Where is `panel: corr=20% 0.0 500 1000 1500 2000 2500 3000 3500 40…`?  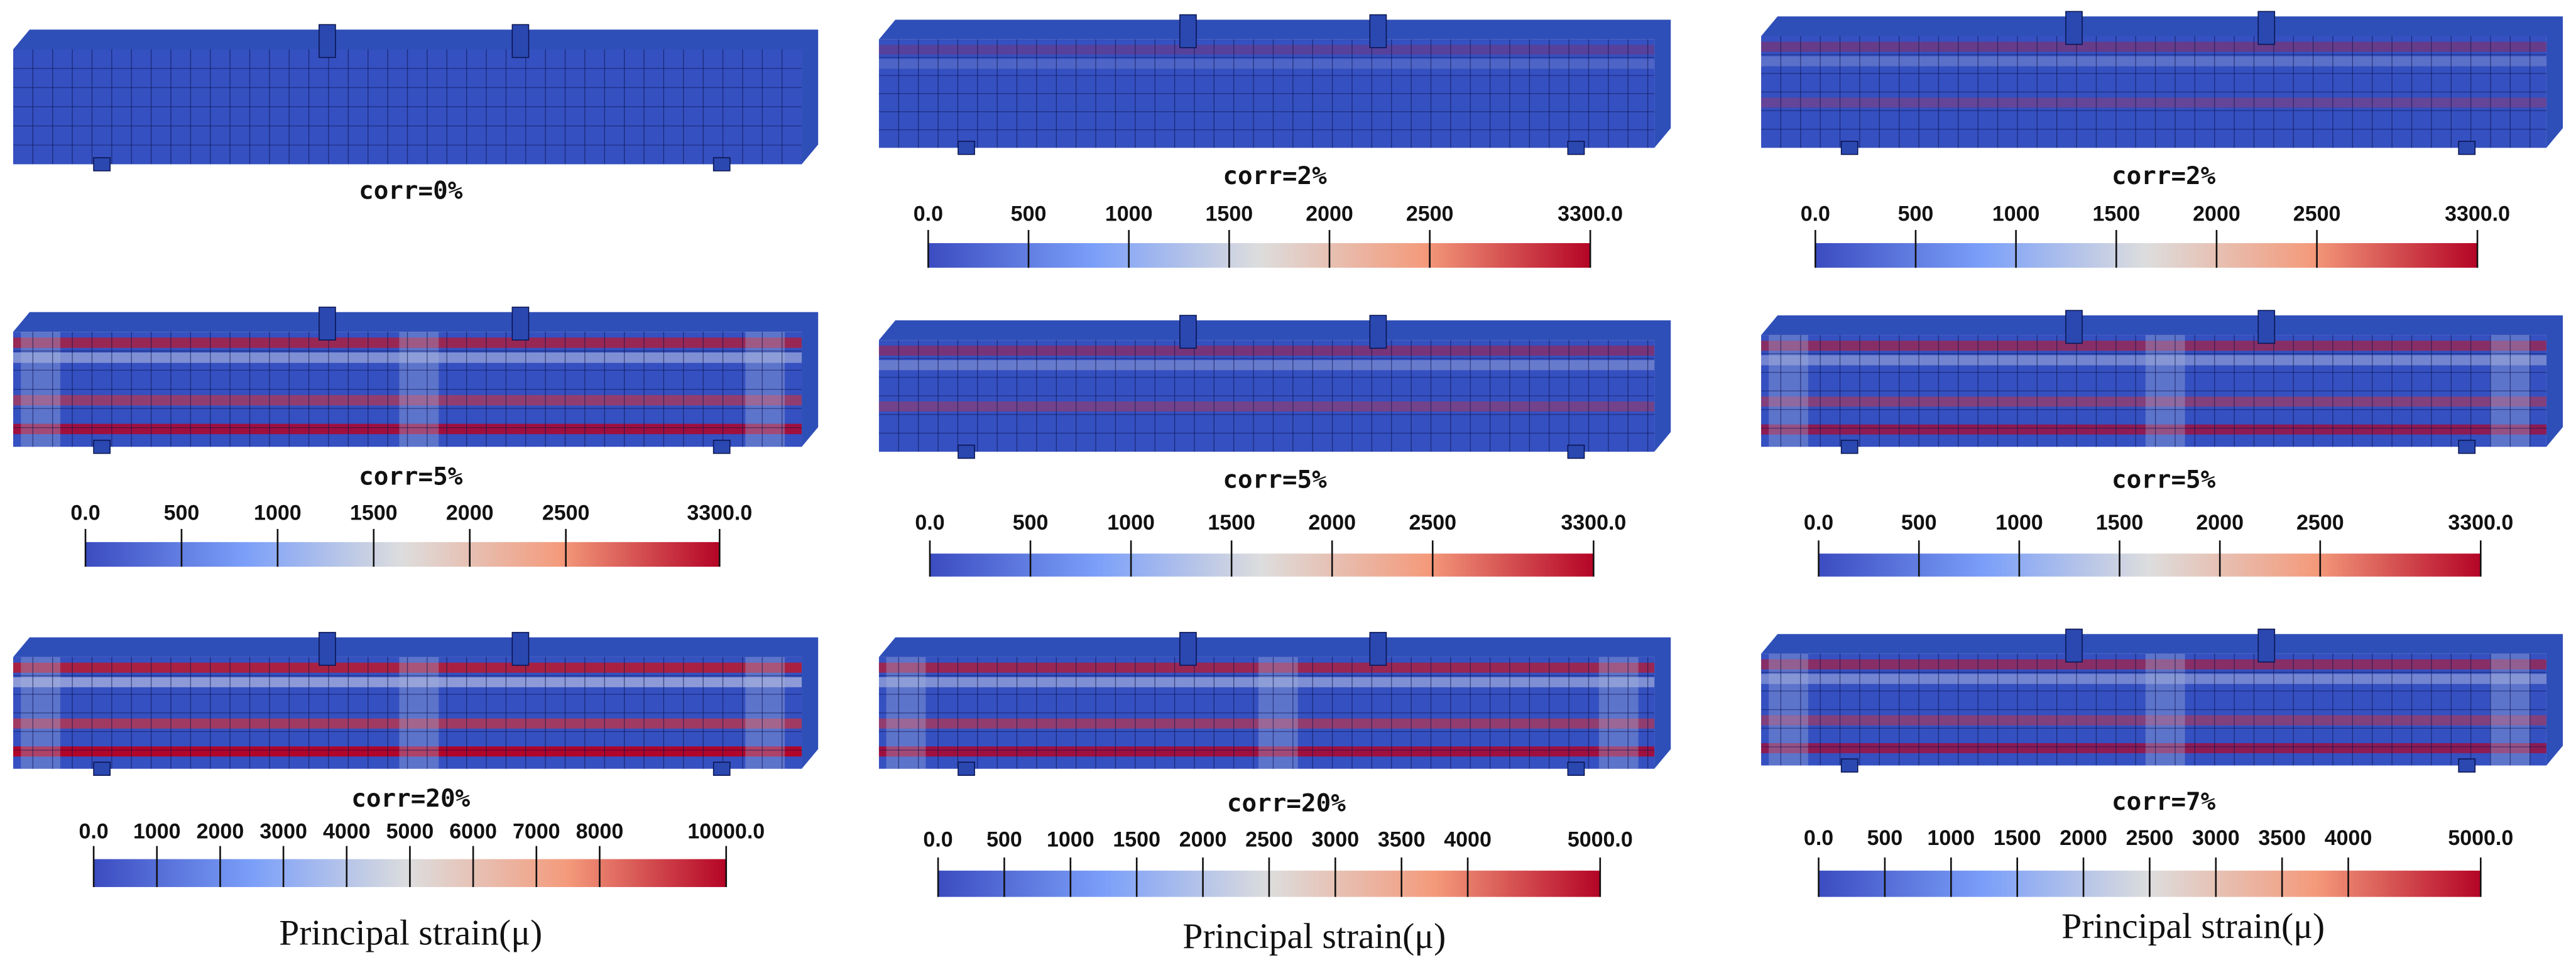 panel: corr=20% 0.0 500 1000 1500 2000 2500 3000 3500 40… is located at coordinates (1274, 793).